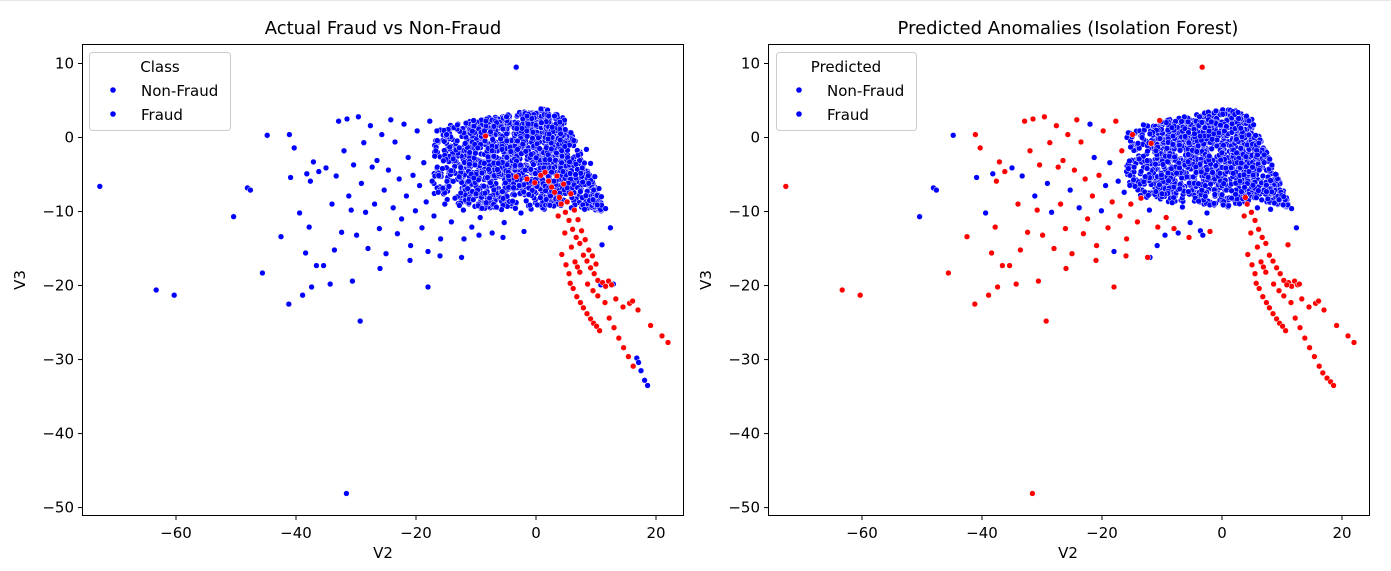  I want to click on y-tick-label: −10, so click(58, 212).